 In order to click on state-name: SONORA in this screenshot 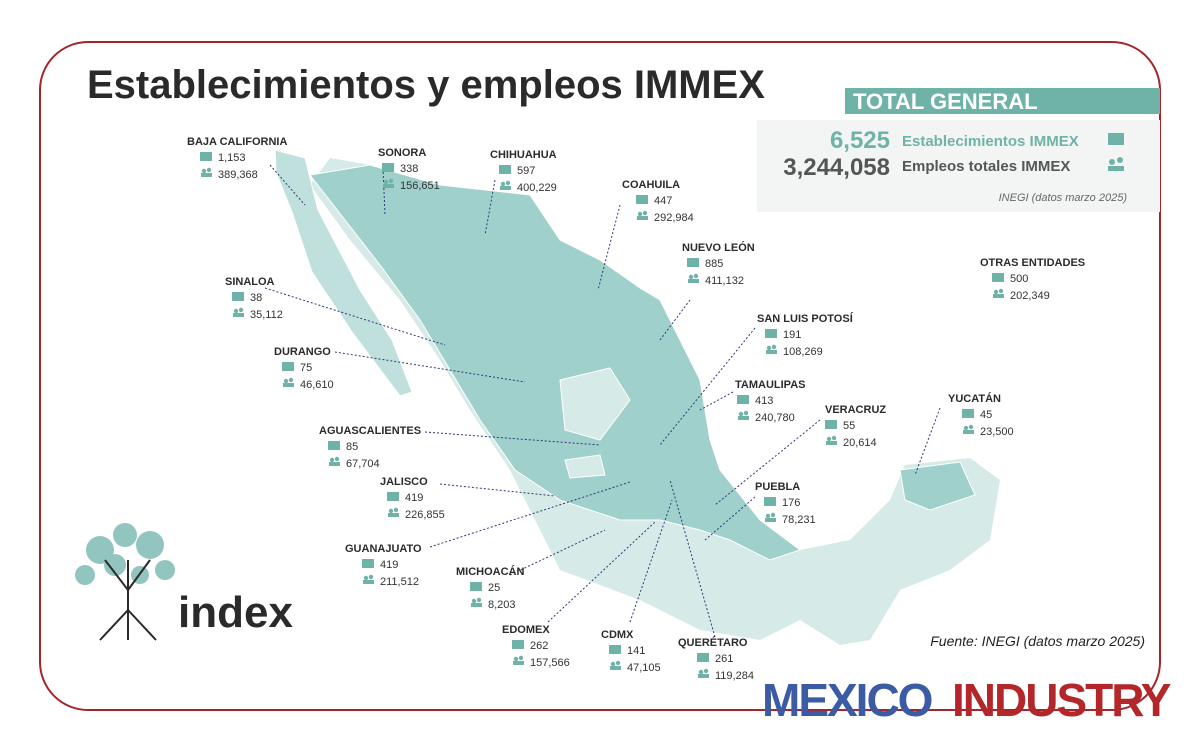, I will do `click(402, 153)`.